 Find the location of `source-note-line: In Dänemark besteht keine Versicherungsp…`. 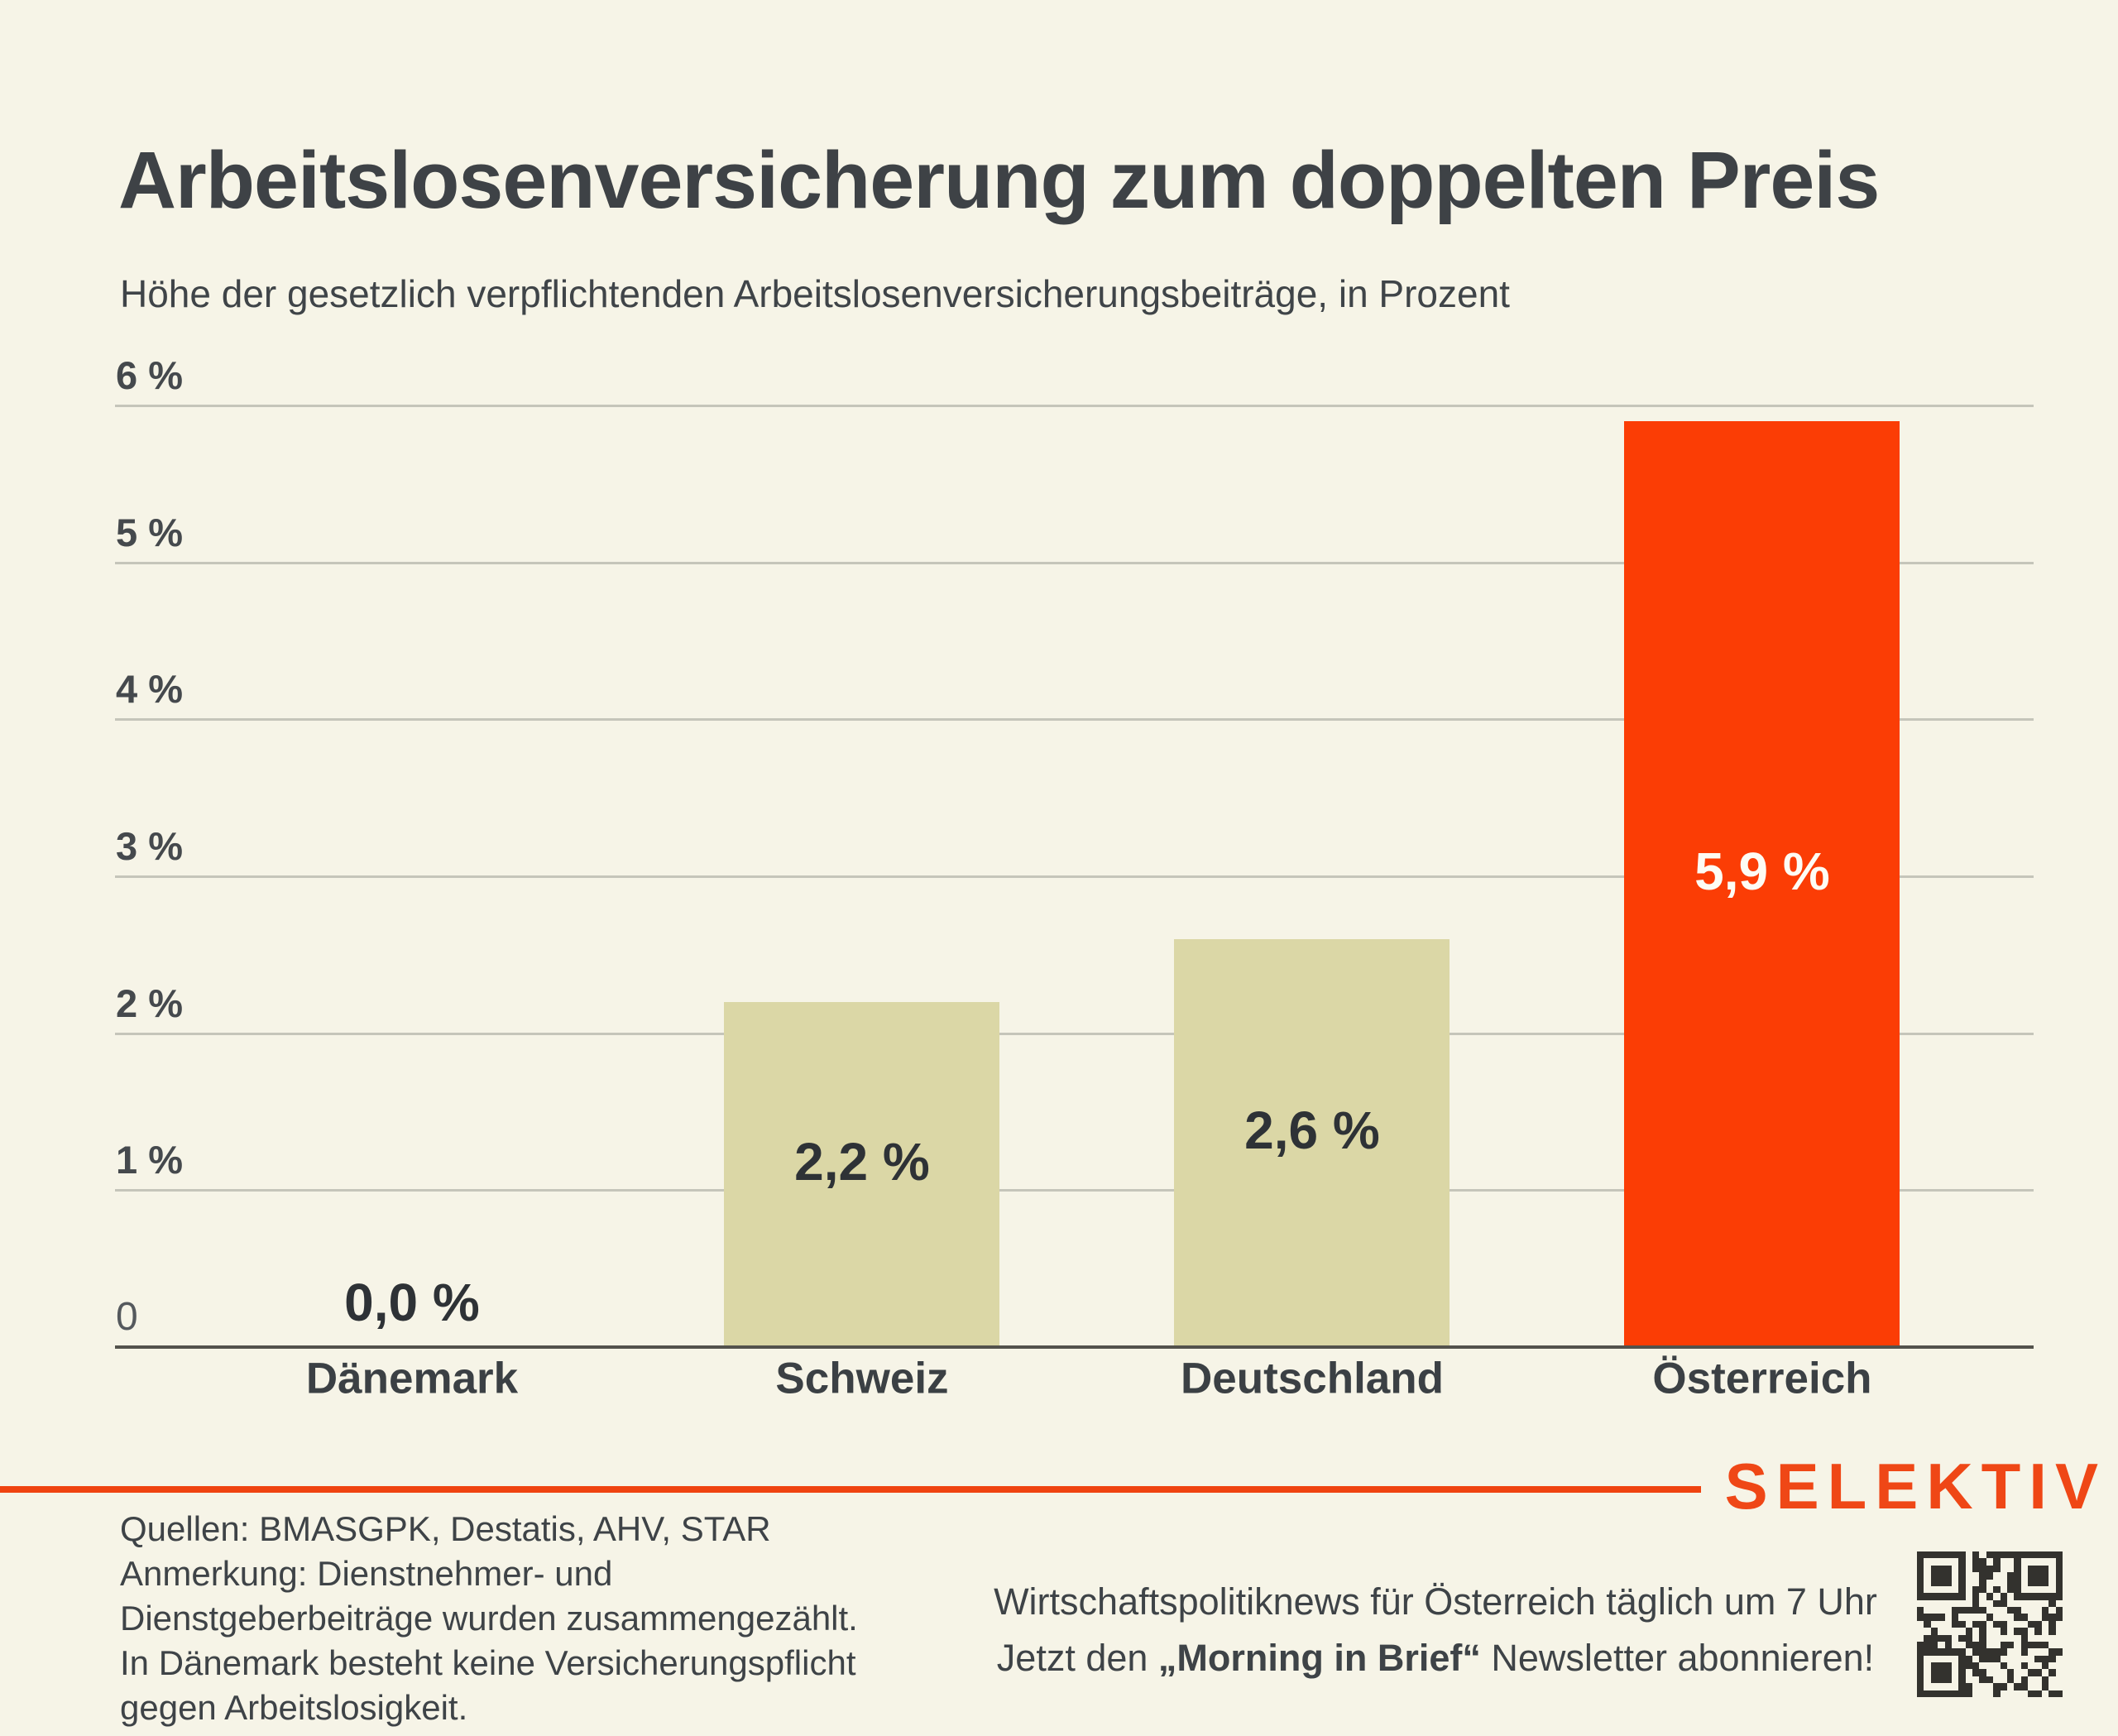

source-note-line: In Dänemark besteht keine Versicherungsp… is located at coordinates (488, 1663).